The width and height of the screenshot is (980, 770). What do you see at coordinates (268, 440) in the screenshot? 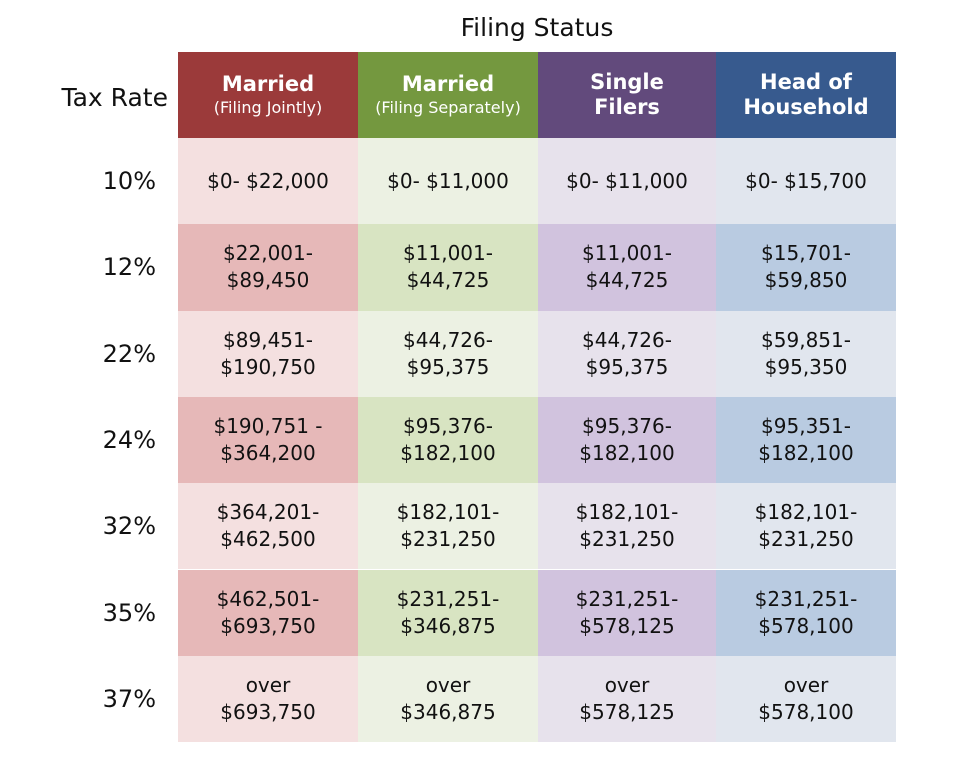
I see `bracket-cell: $190,751 - $364,200` at bounding box center [268, 440].